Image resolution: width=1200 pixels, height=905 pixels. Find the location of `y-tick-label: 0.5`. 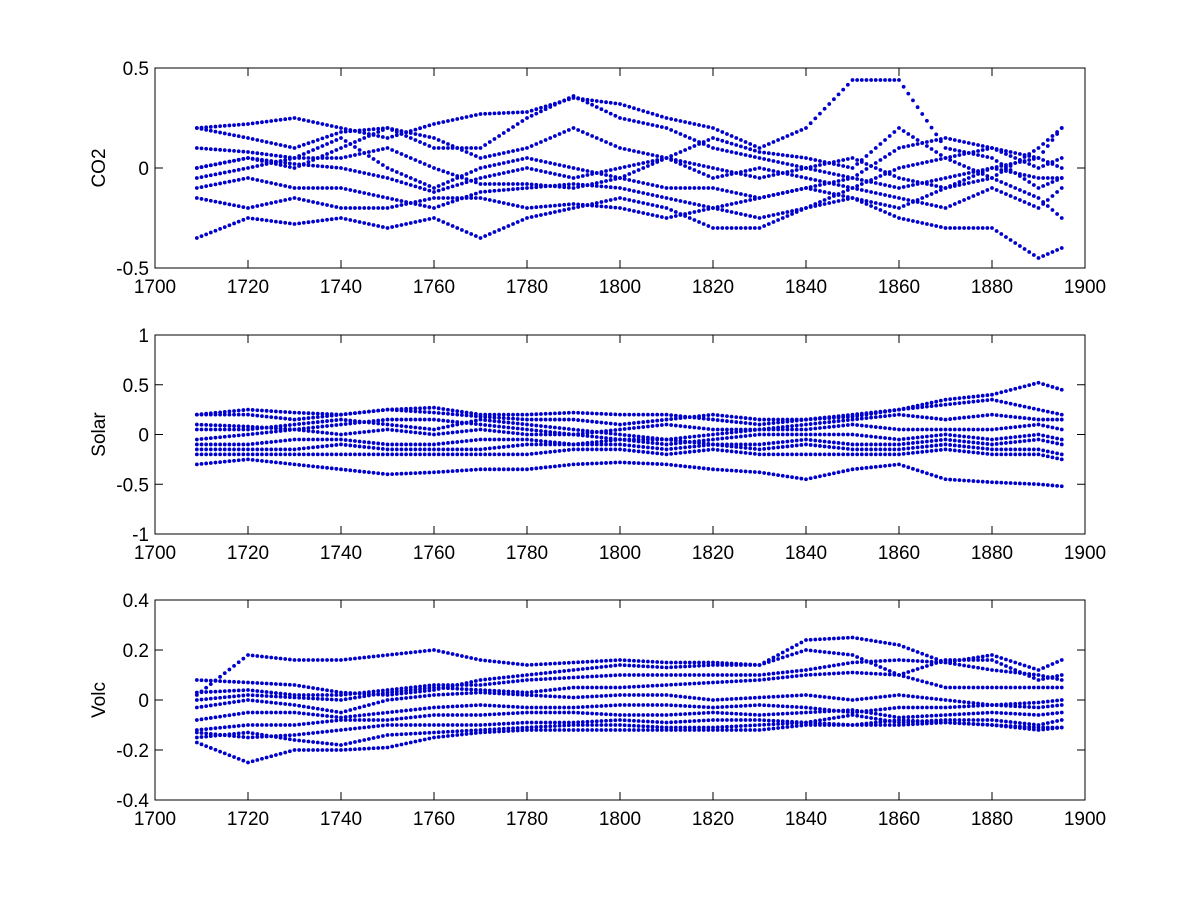

y-tick-label: 0.5 is located at coordinates (136, 386).